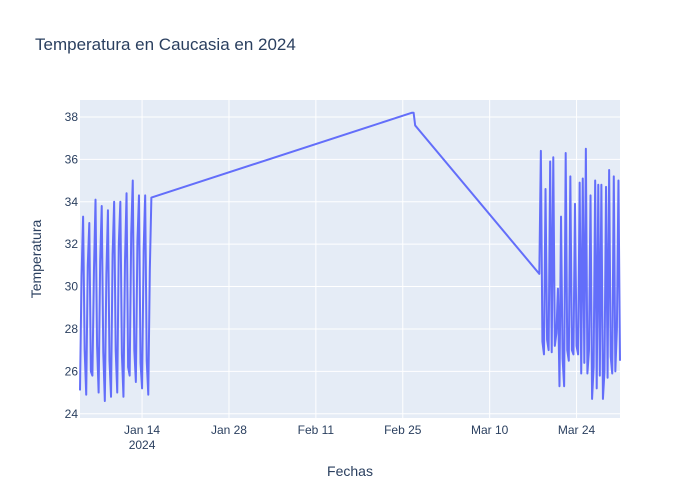 The height and width of the screenshot is (500, 700). I want to click on y-tick-label: 28, so click(72, 329).